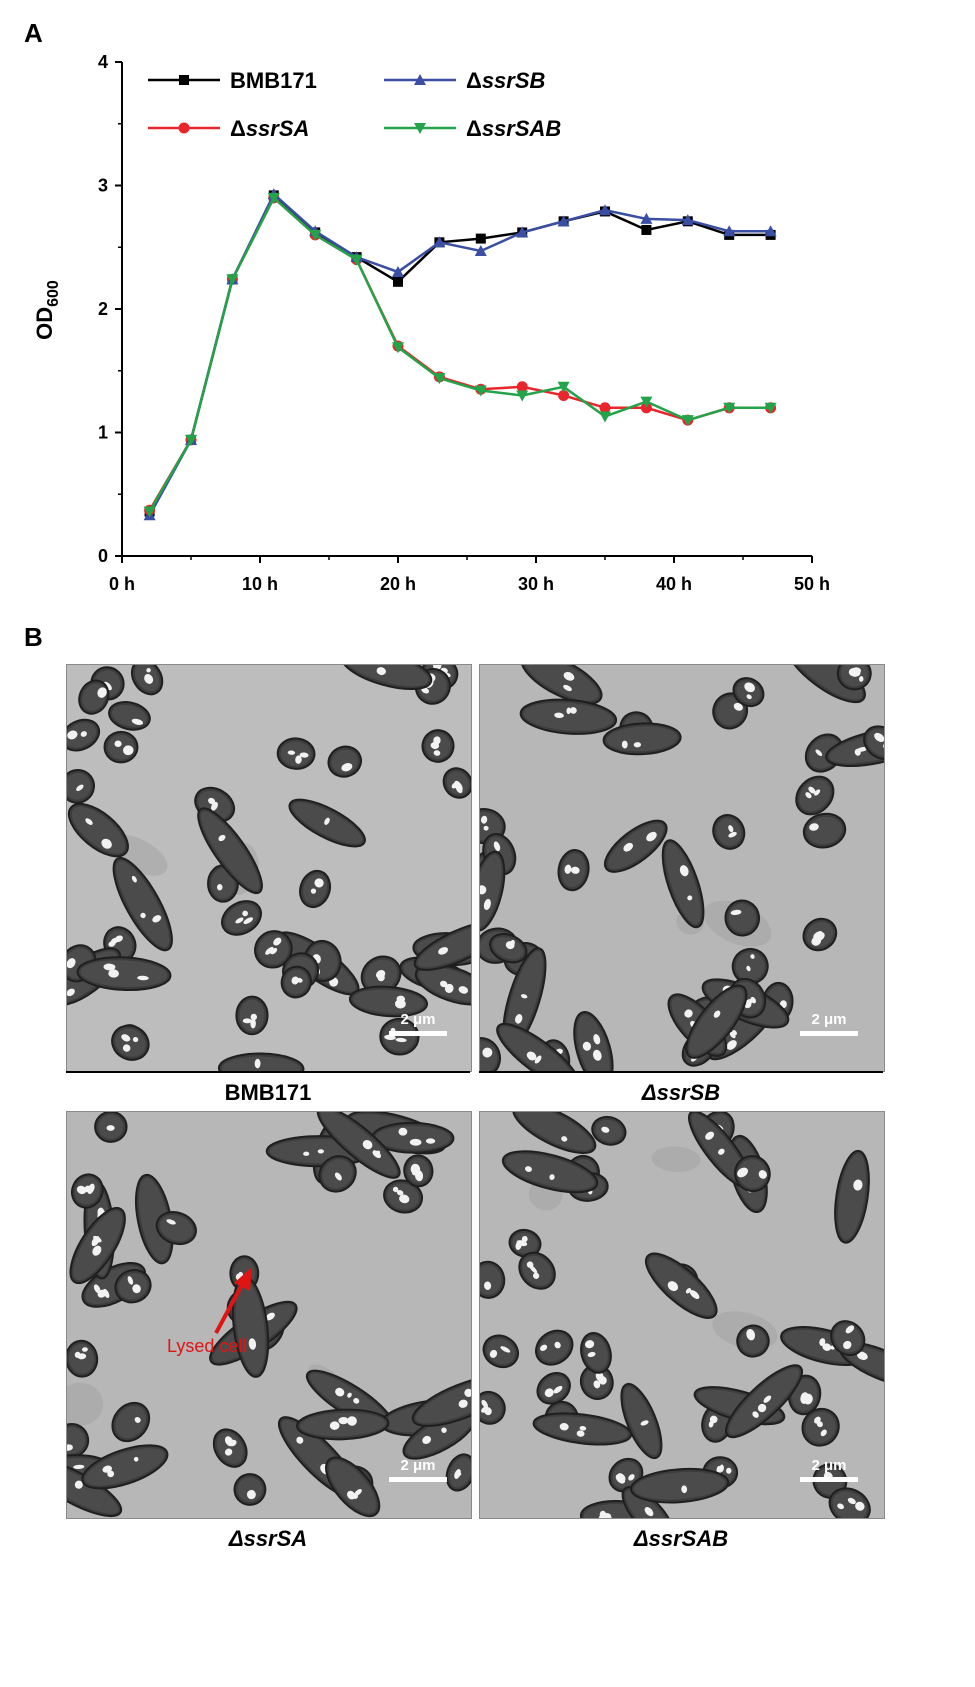 The width and height of the screenshot is (975, 1687). Describe the element at coordinates (47, 310) in the screenshot. I see `y-axis-title: OD600` at that location.